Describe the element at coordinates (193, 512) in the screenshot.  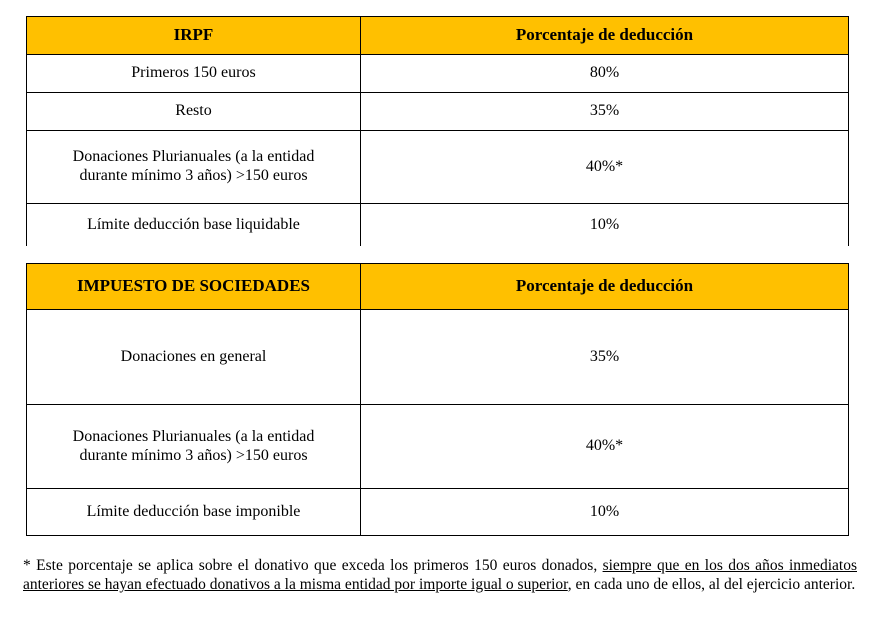
I see `row-concept: Límite deducción base imponible` at that location.